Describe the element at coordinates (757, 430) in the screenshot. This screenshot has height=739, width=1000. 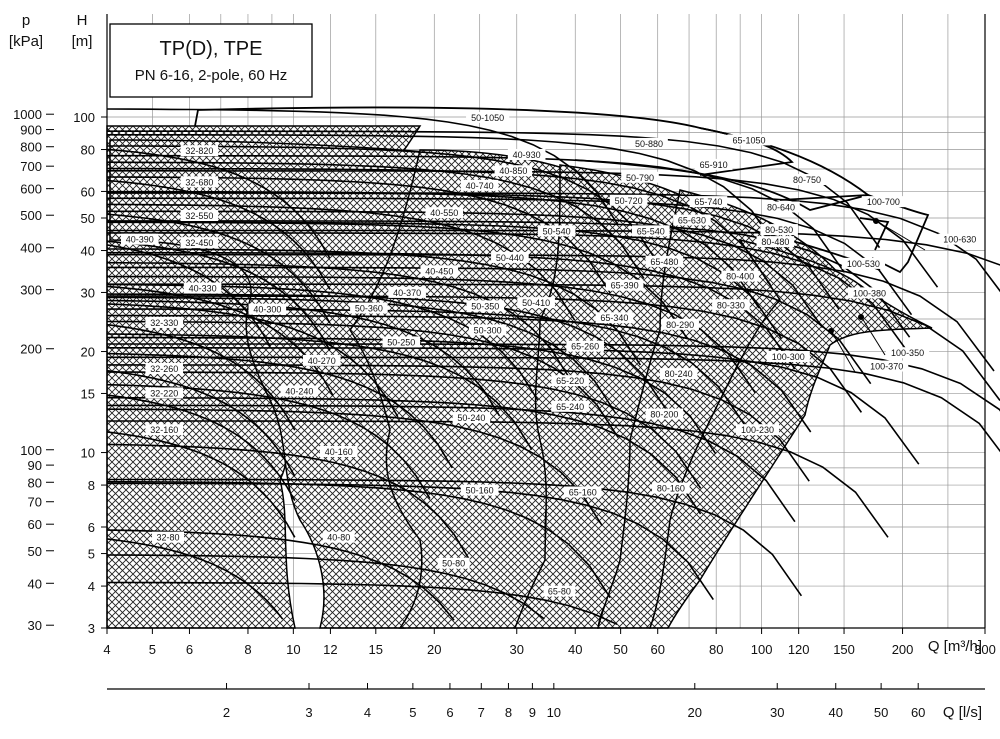
I see `pump-label-100-230: 100-230` at that location.